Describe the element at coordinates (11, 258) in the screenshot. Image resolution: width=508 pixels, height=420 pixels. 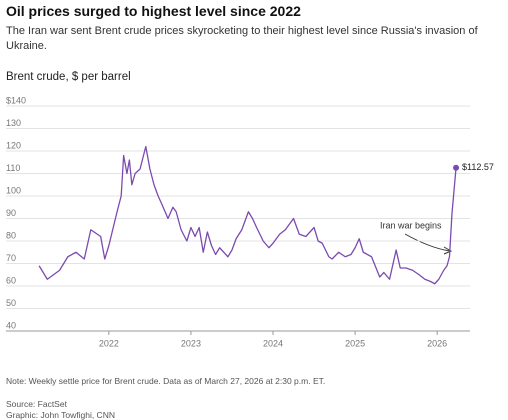
I see `y-tick-label: 70` at that location.